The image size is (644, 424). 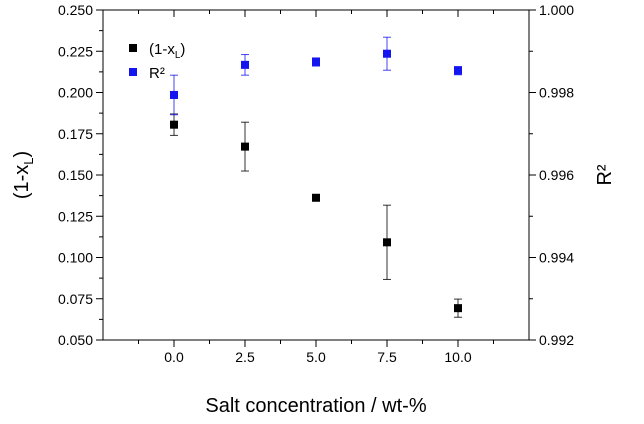 What do you see at coordinates (556, 258) in the screenshot?
I see `y-right-tick-label: 0.994` at bounding box center [556, 258].